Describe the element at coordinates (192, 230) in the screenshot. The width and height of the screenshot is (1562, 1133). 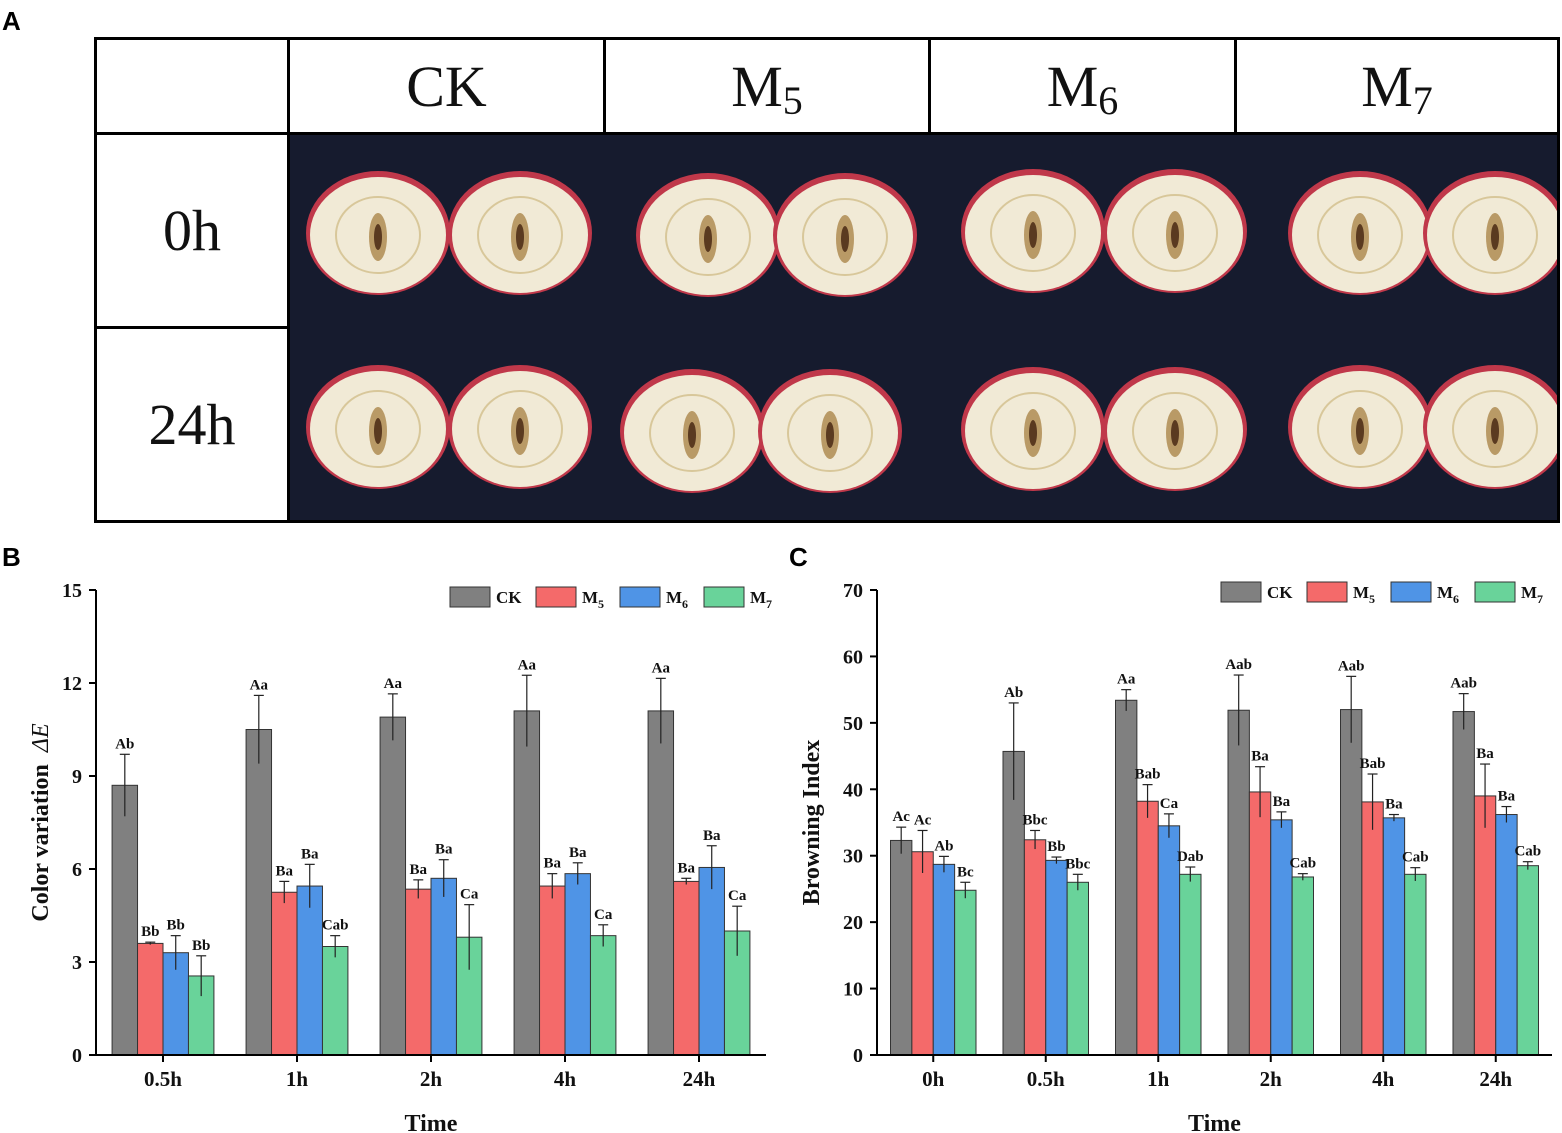
I see `row-header-label: 0h` at that location.